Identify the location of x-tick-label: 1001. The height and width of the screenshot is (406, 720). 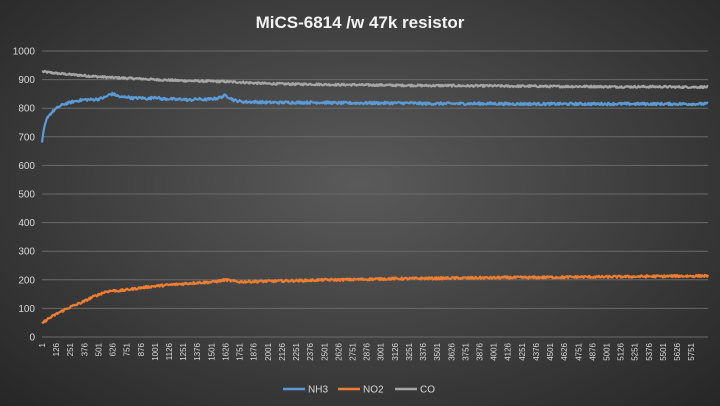
(155, 351).